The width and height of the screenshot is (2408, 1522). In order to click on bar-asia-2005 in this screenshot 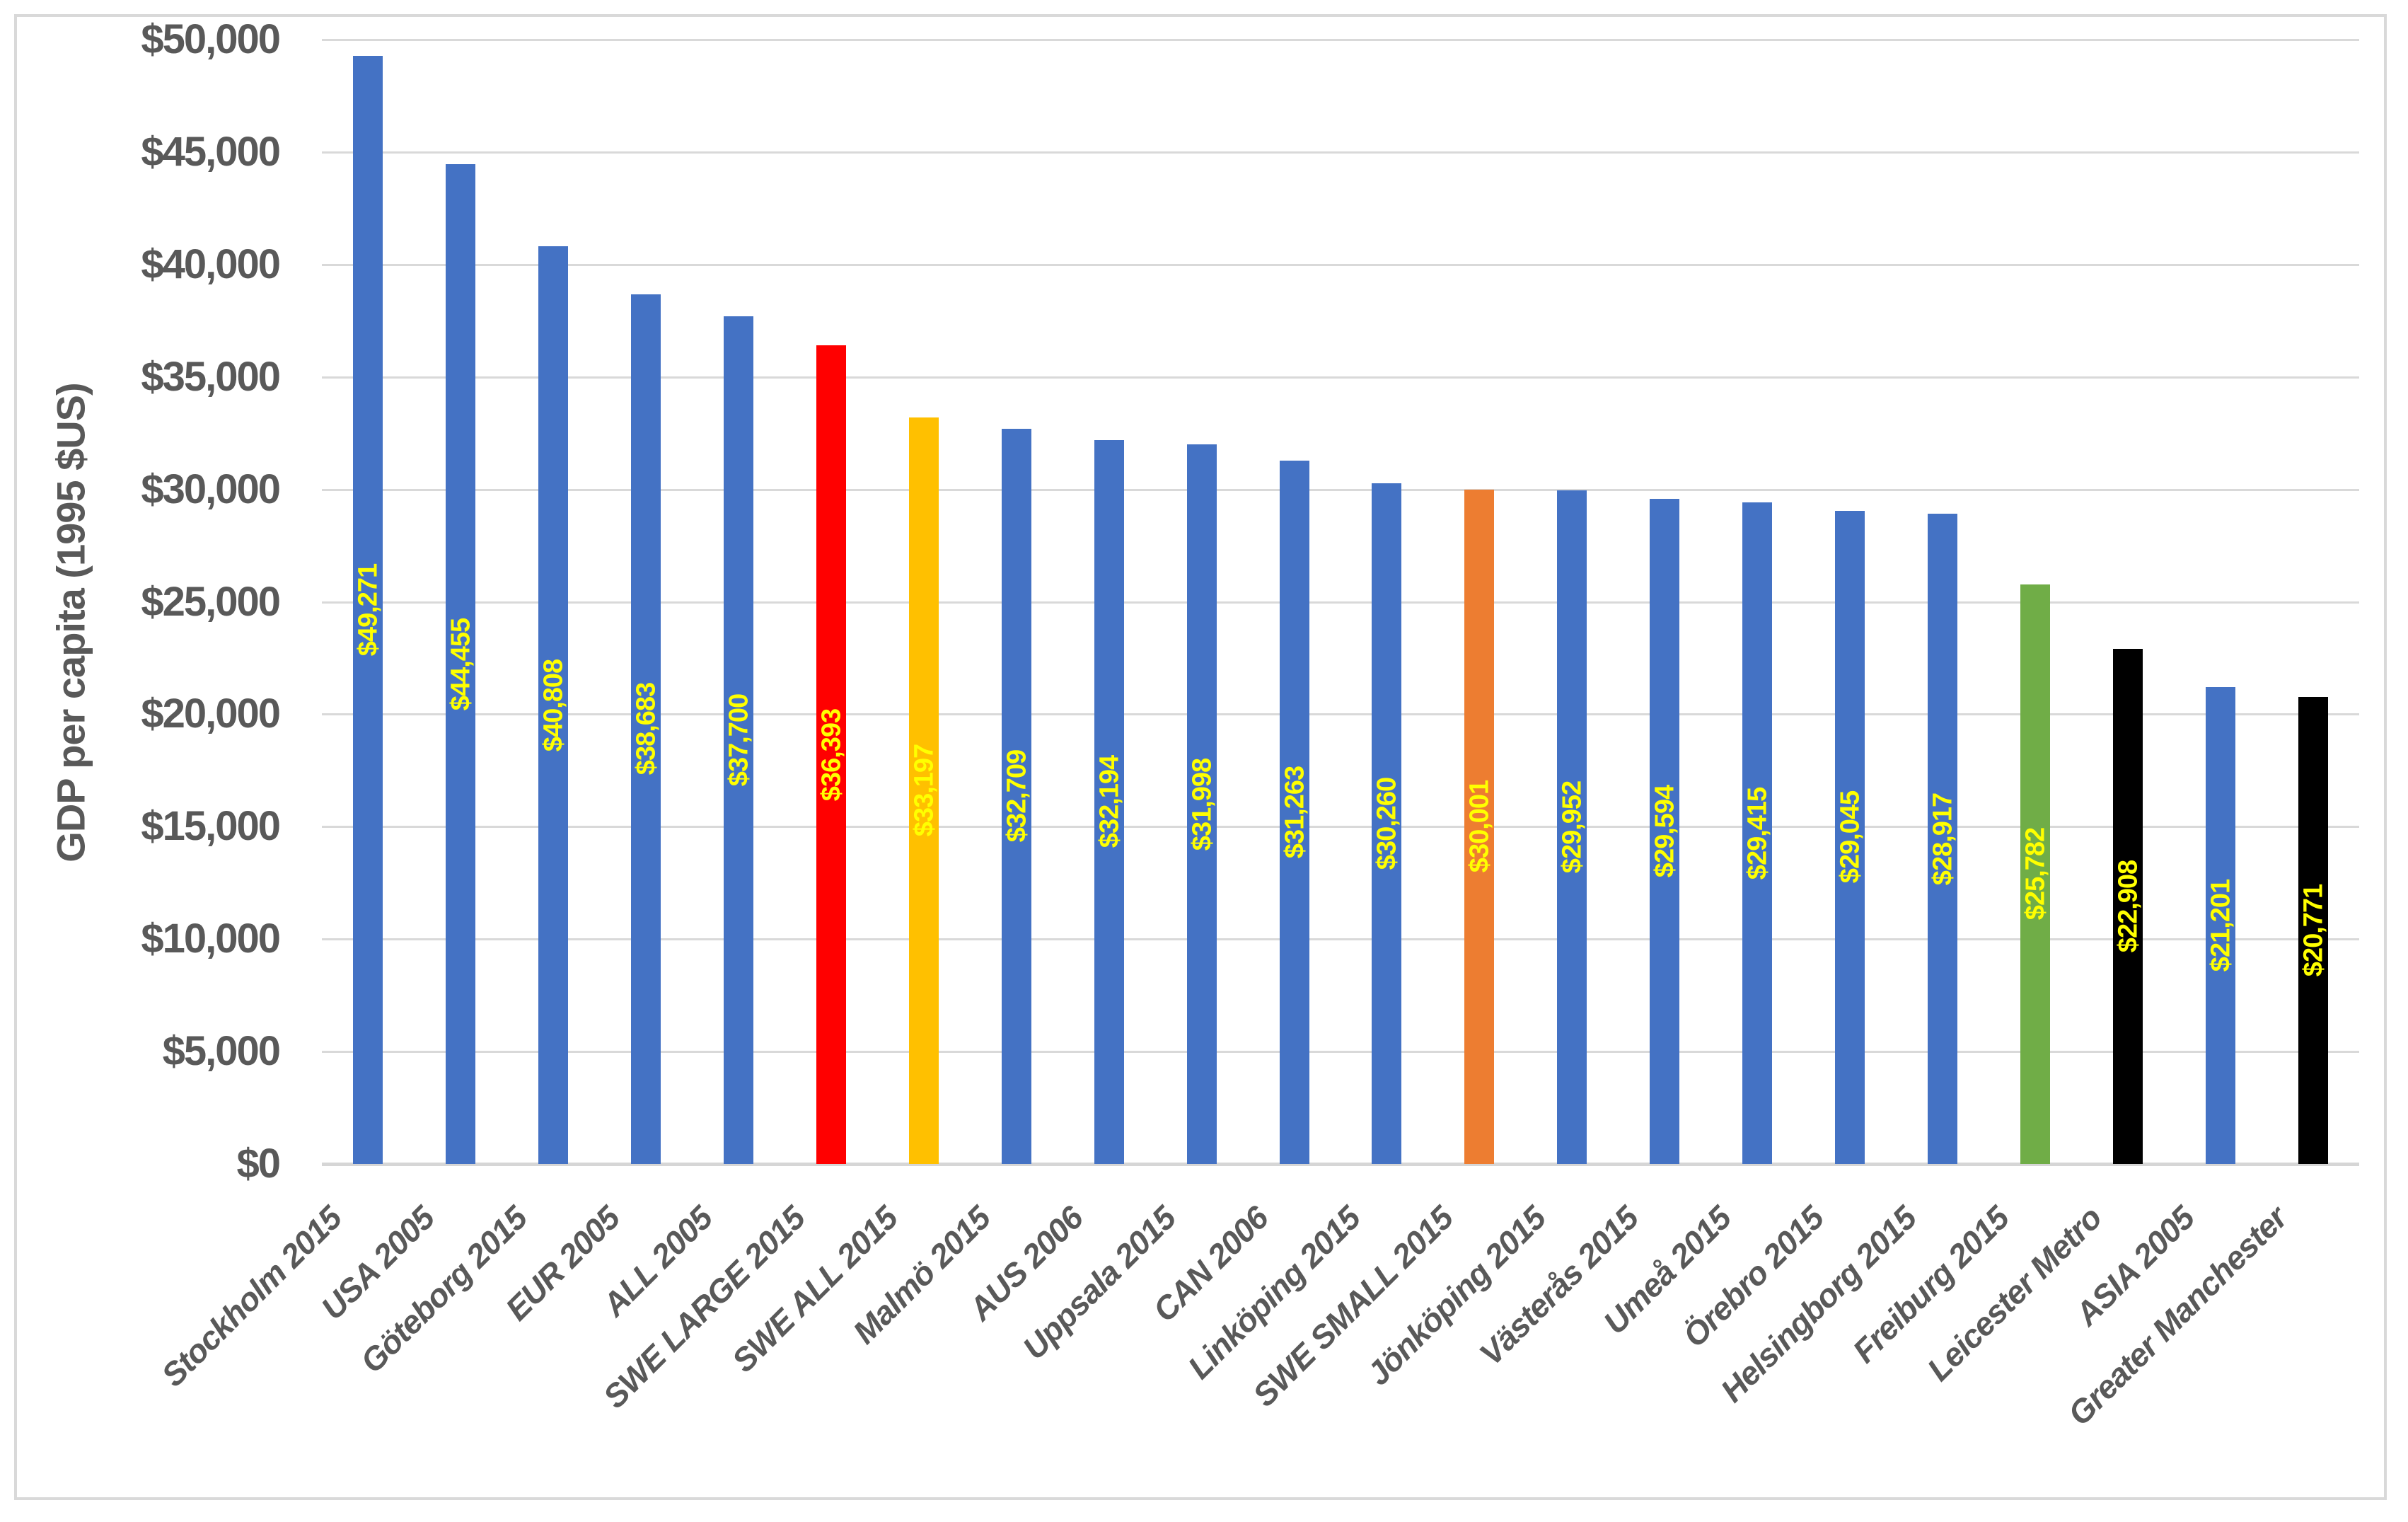, I will do `click(2220, 926)`.